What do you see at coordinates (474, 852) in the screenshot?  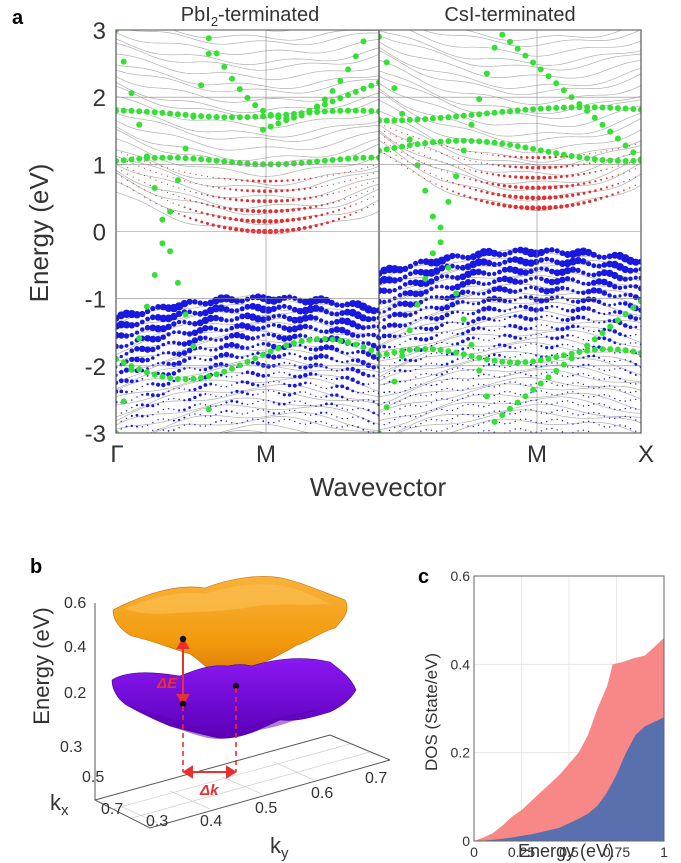 I see `panel-c-xtick: 0` at bounding box center [474, 852].